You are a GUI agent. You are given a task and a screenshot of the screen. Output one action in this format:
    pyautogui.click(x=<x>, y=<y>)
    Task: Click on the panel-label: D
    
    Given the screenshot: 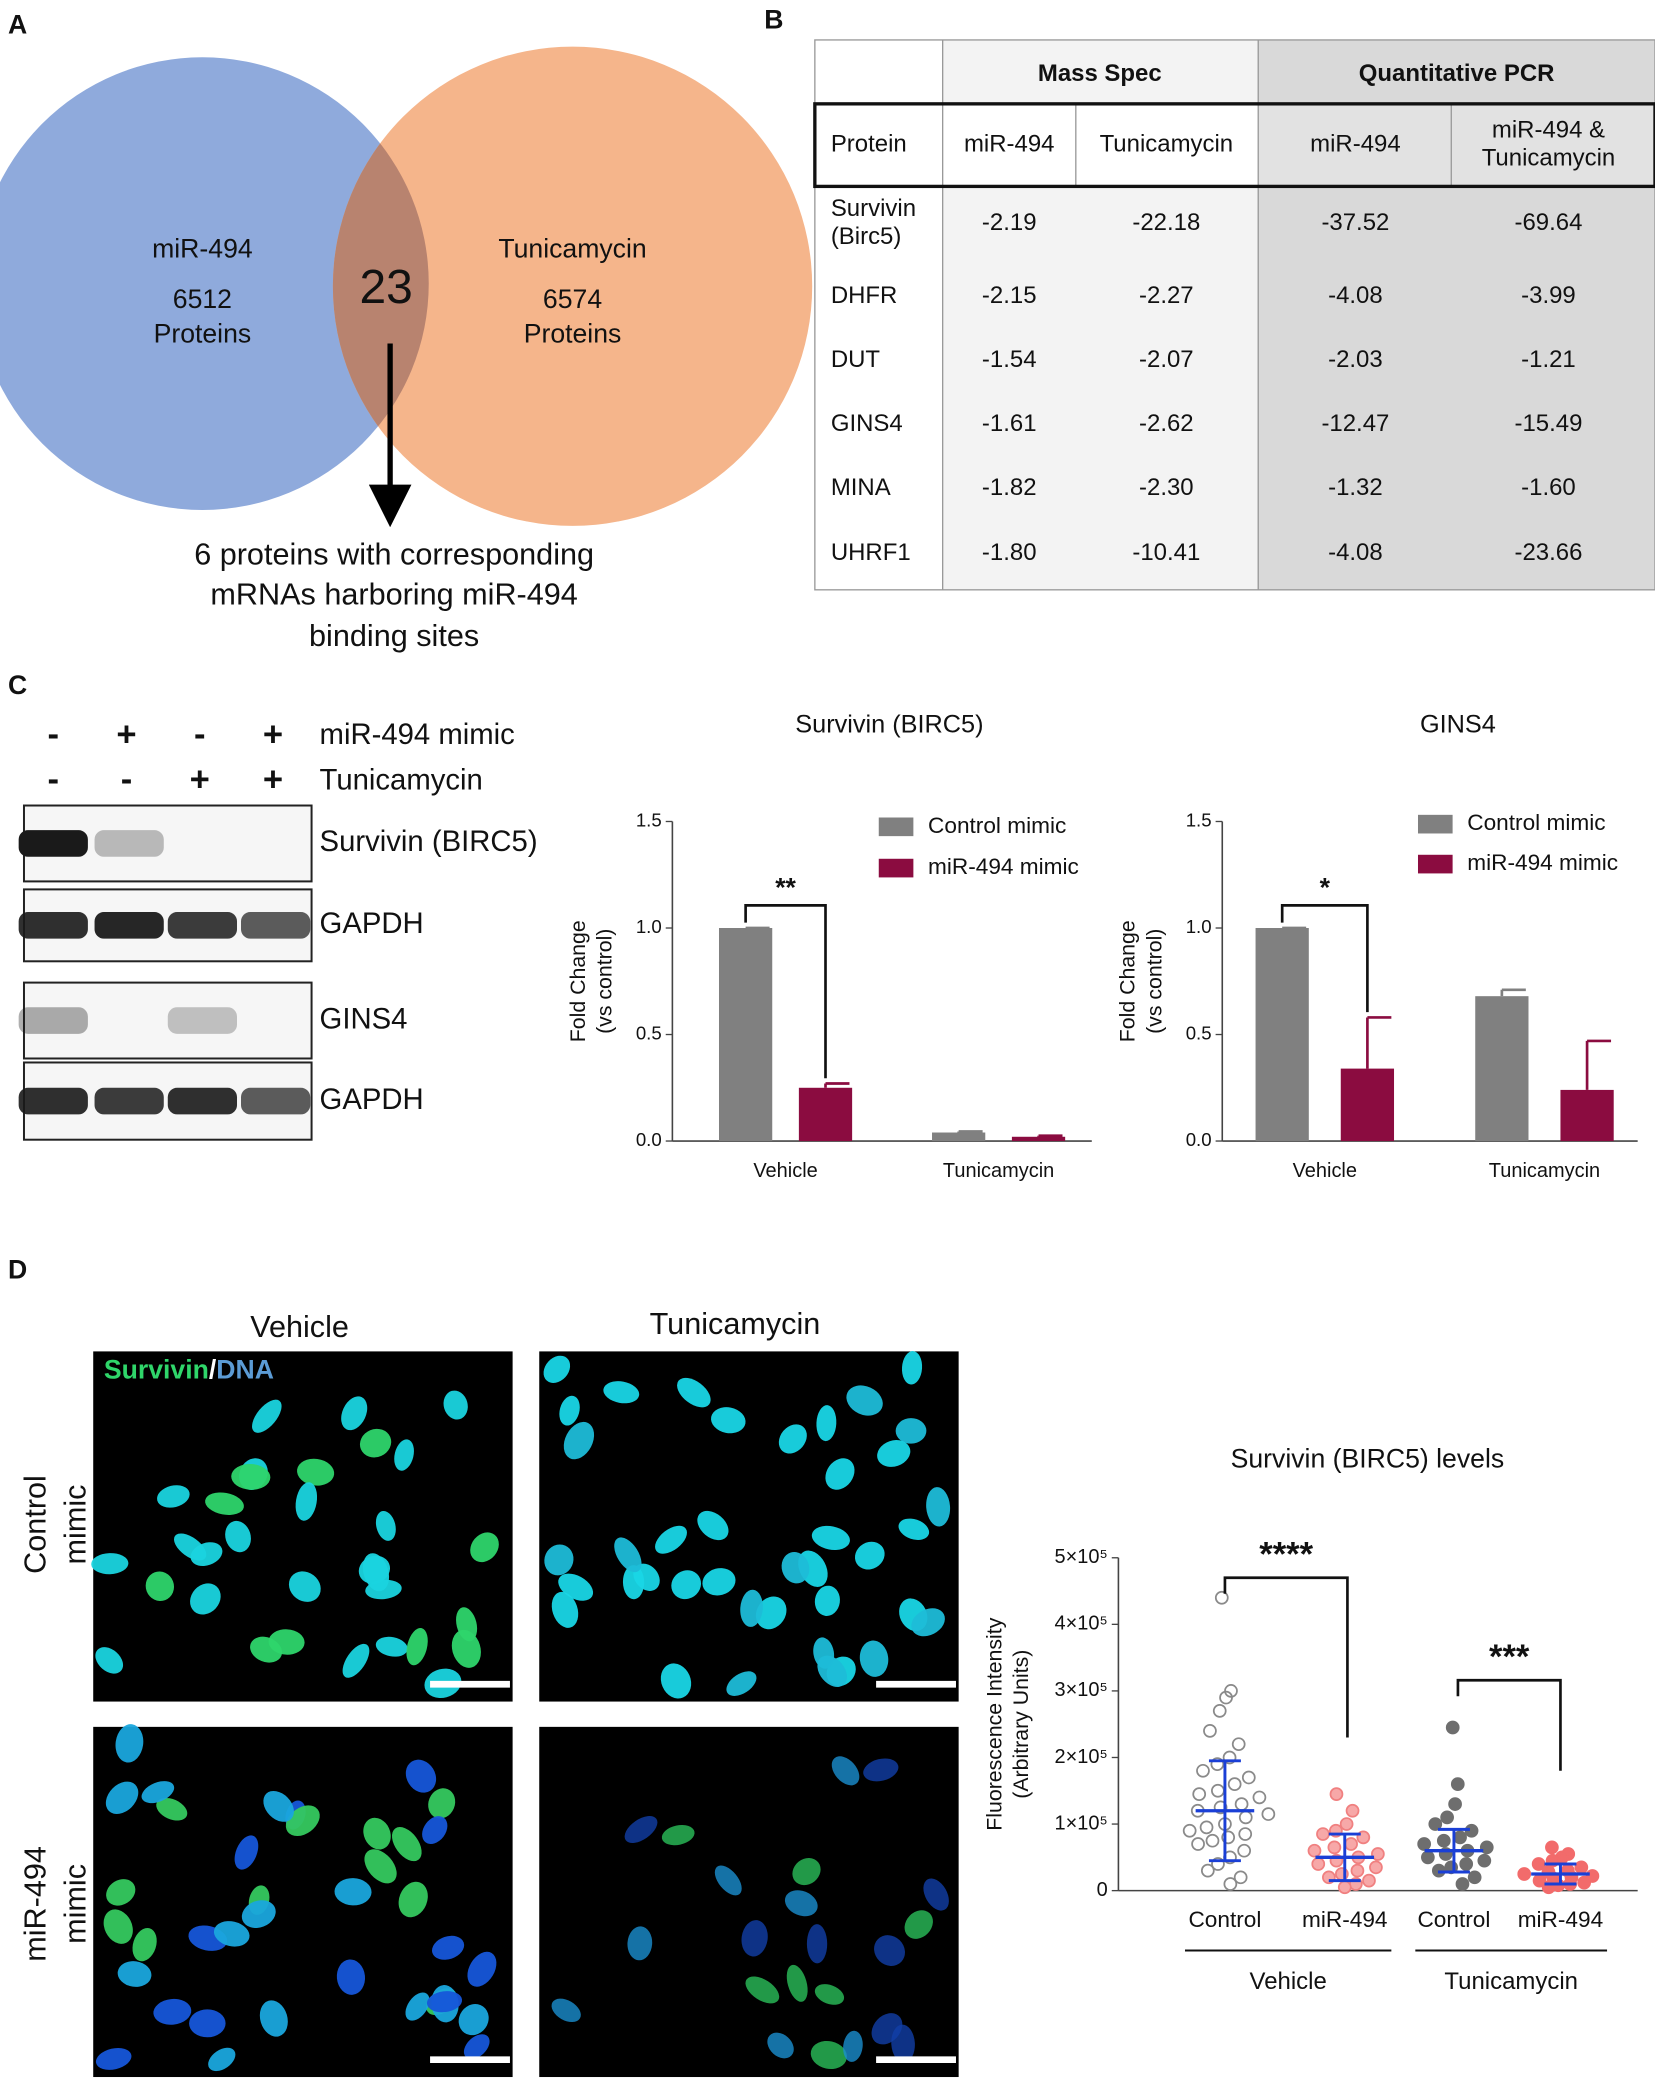 What is the action you would take?
    pyautogui.click(x=17, y=1270)
    